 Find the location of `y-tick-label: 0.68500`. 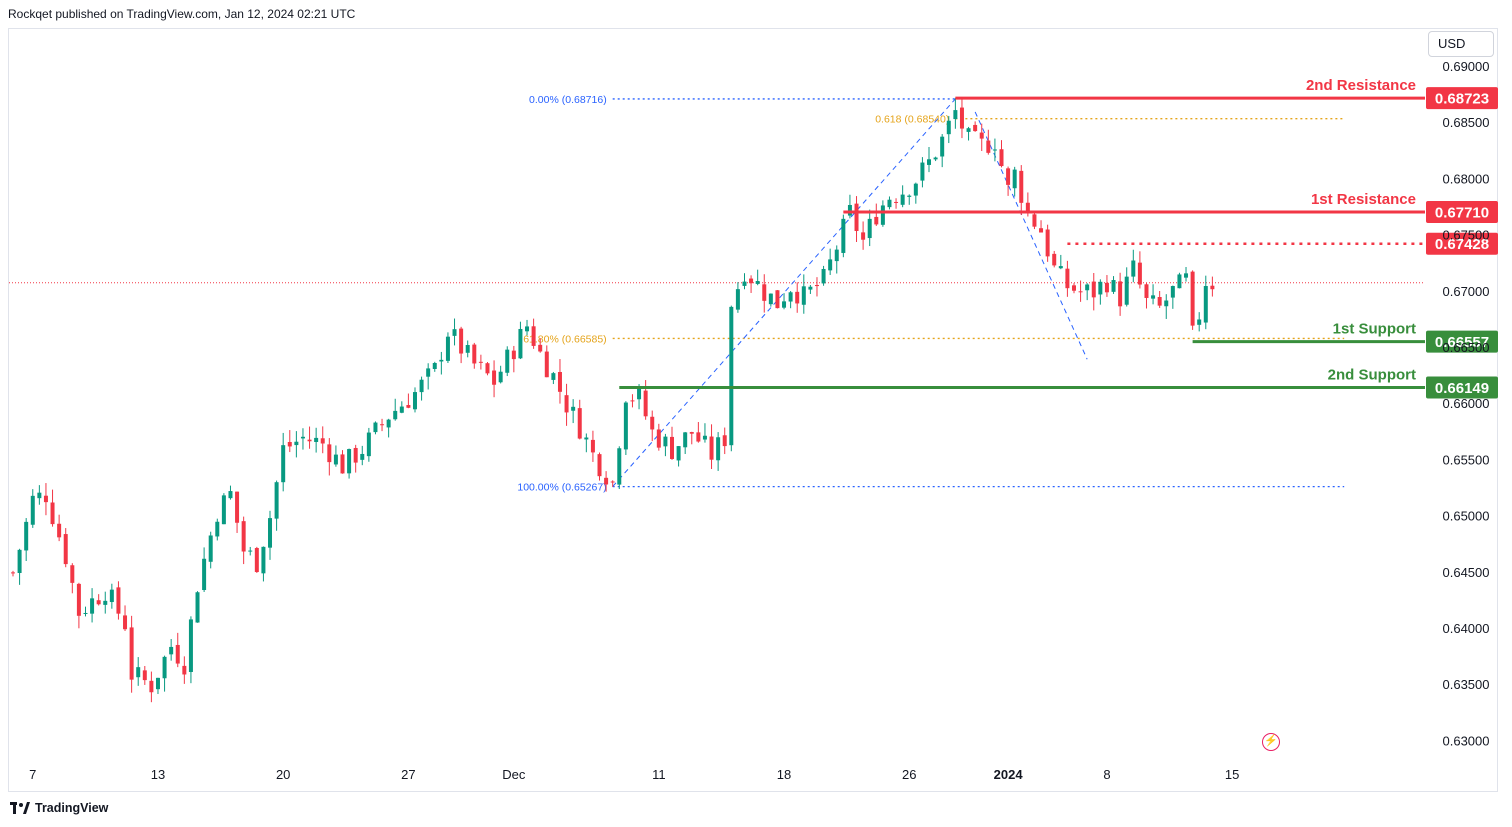

y-tick-label: 0.68500 is located at coordinates (1466, 122).